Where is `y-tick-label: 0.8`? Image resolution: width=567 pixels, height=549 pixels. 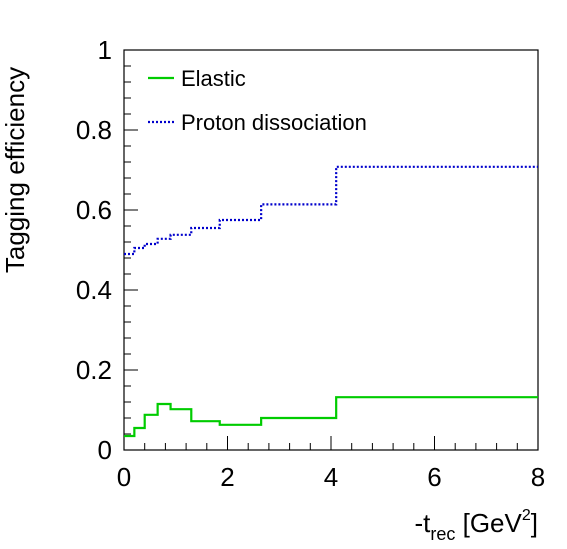
y-tick-label: 0.8 is located at coordinates (94, 130).